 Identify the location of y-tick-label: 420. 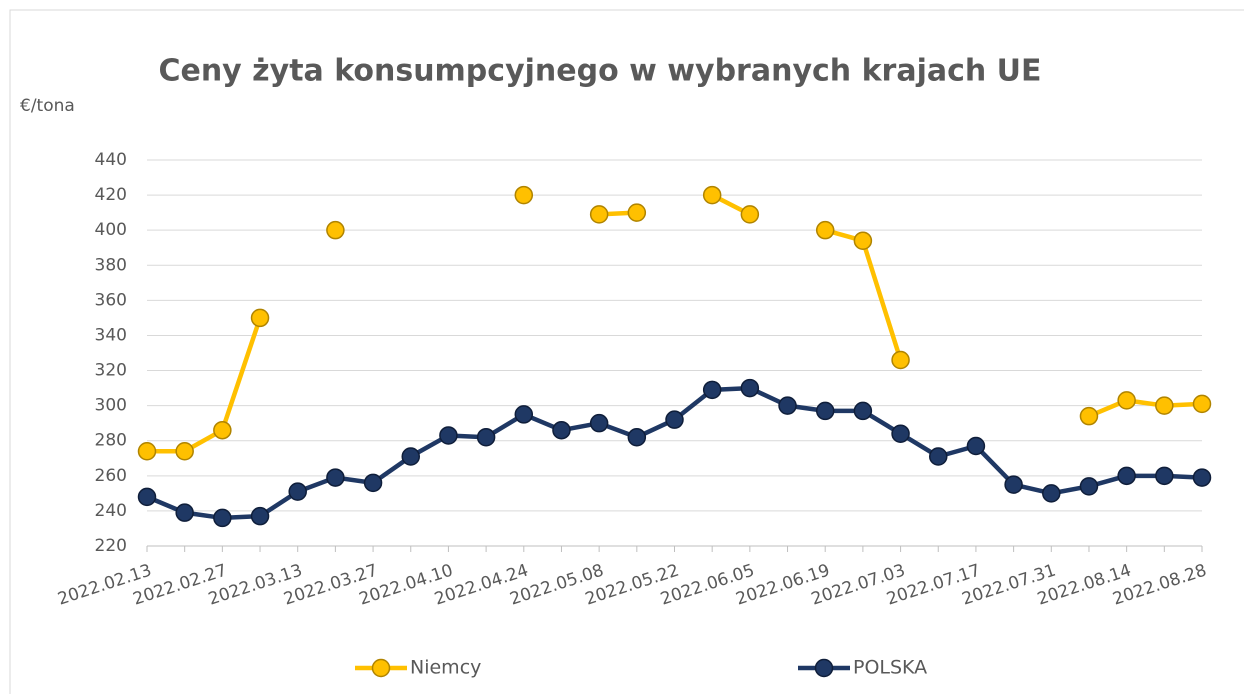
(111, 195).